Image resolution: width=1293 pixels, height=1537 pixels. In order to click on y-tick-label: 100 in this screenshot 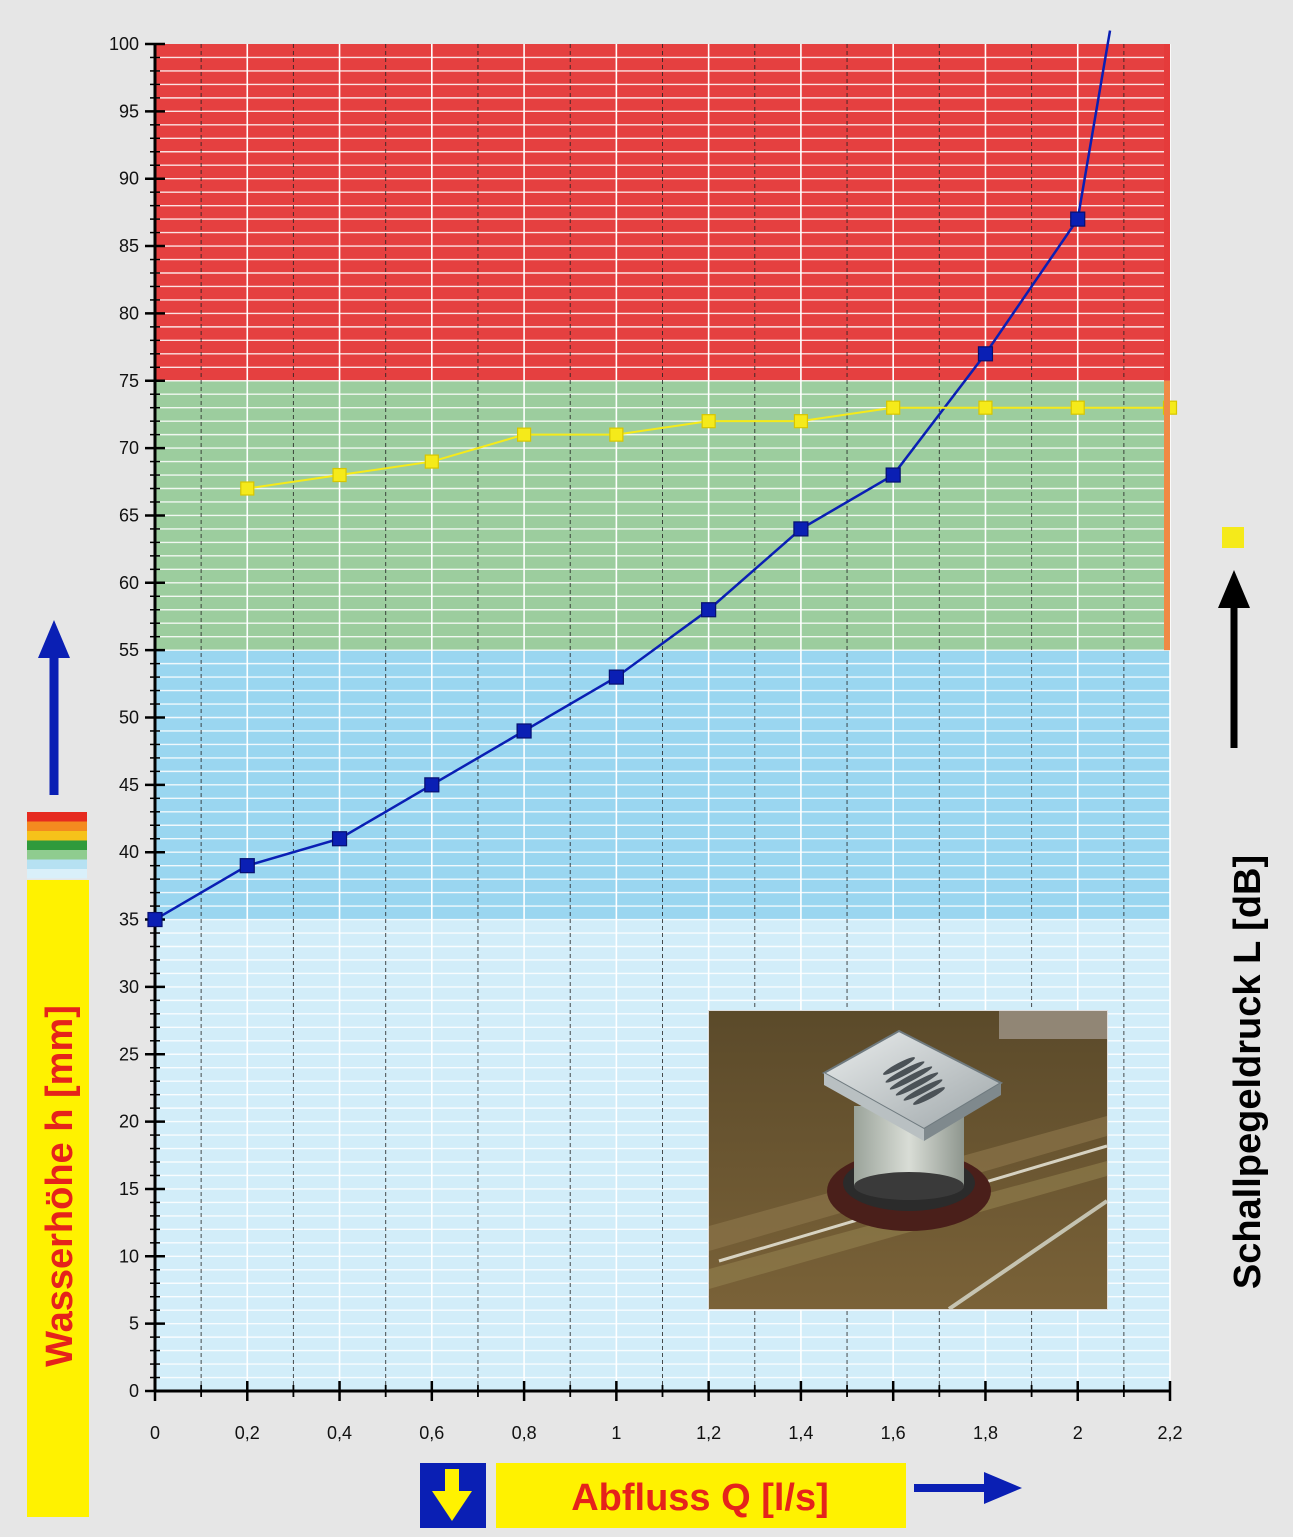, I will do `click(124, 44)`.